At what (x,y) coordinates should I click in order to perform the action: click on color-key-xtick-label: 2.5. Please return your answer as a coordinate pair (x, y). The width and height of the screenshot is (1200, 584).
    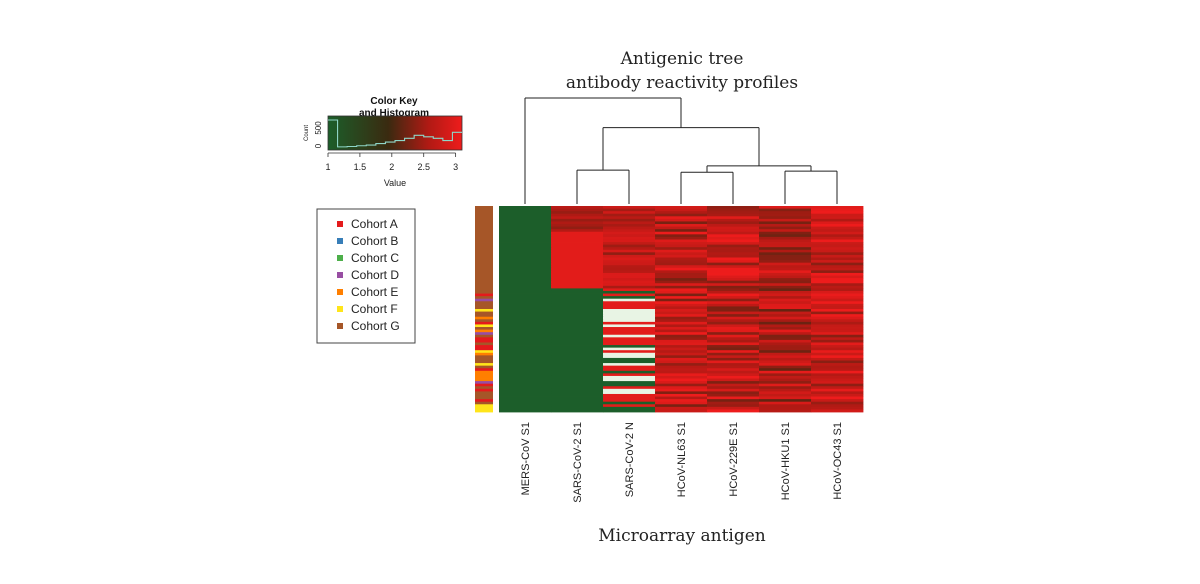
    Looking at the image, I should click on (423, 167).